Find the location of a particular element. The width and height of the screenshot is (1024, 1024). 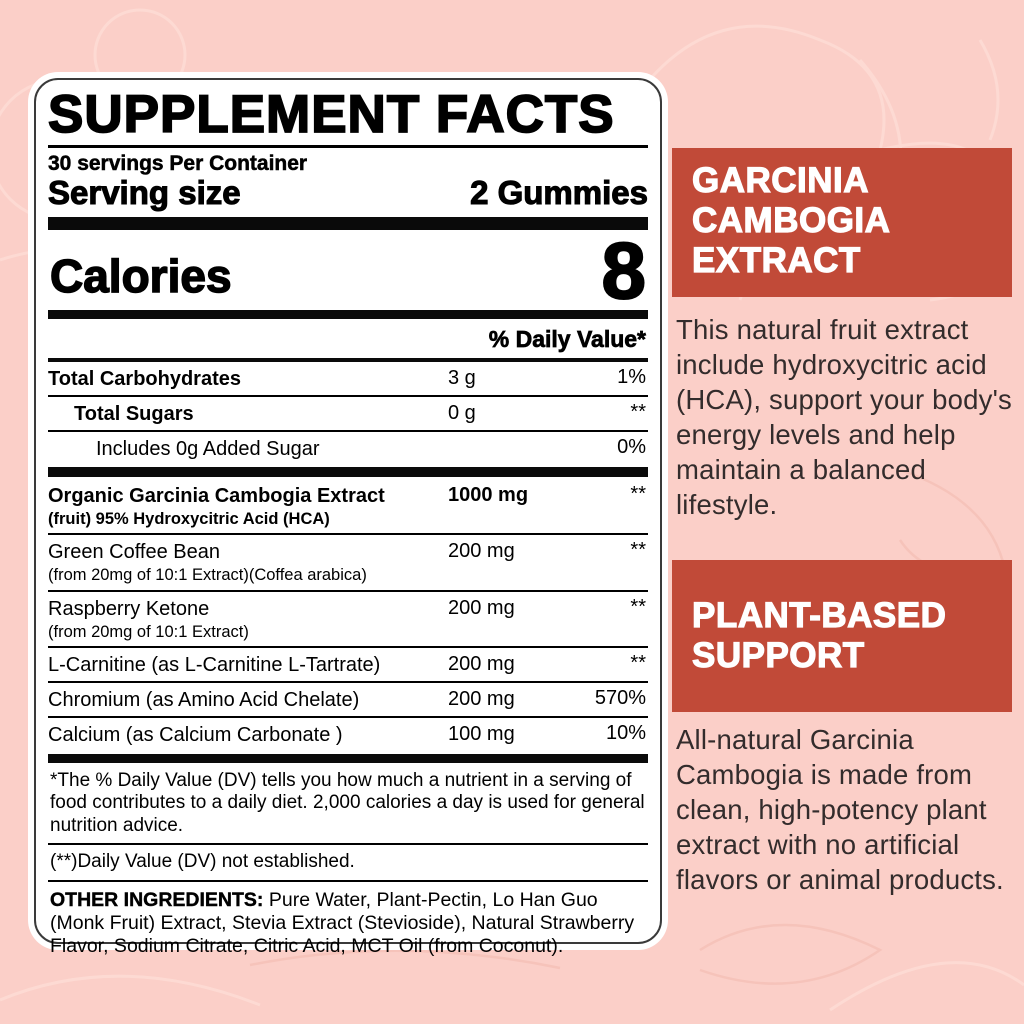

callout-heading: PLANT-BASED SUPPORT is located at coordinates (819, 635).